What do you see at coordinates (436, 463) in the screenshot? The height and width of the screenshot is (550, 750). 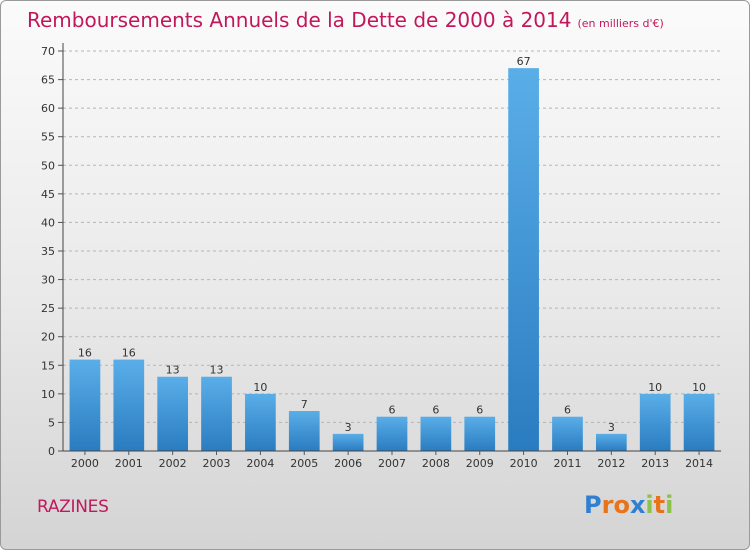 I see `x-tick-label: 2008` at bounding box center [436, 463].